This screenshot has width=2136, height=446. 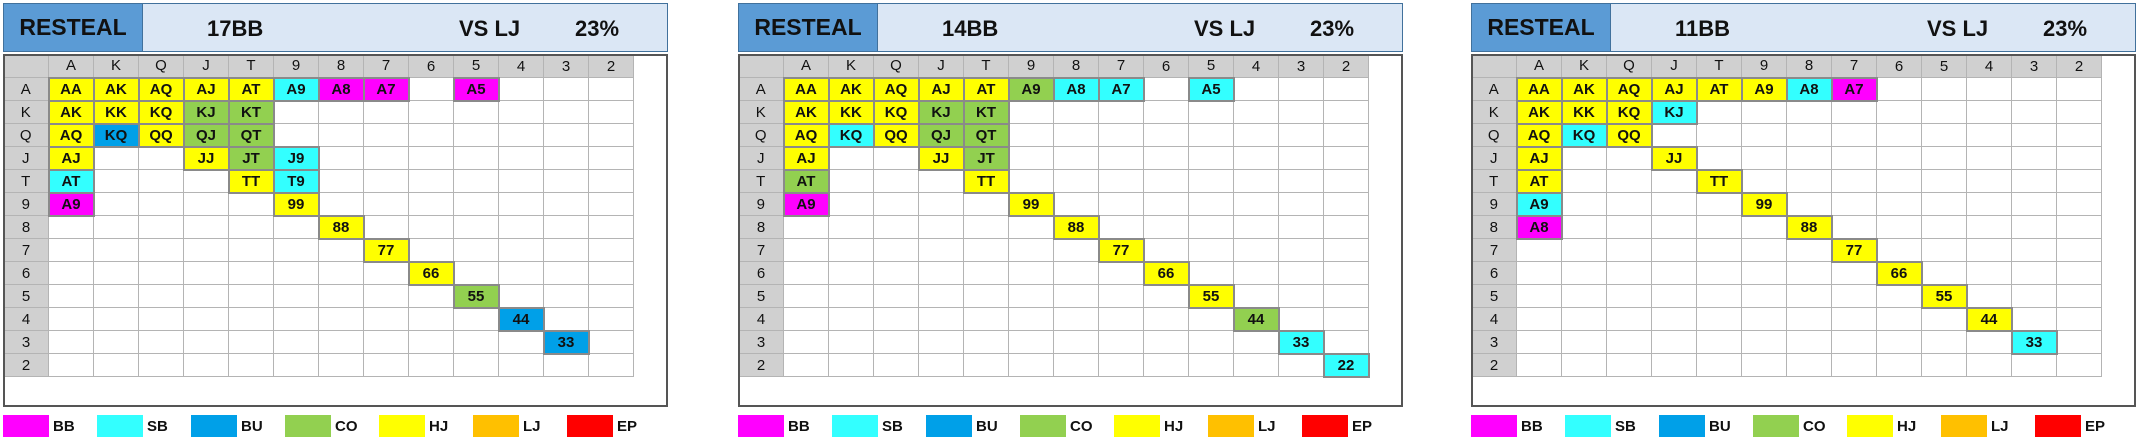 I want to click on column-header: 5, so click(x=476, y=66).